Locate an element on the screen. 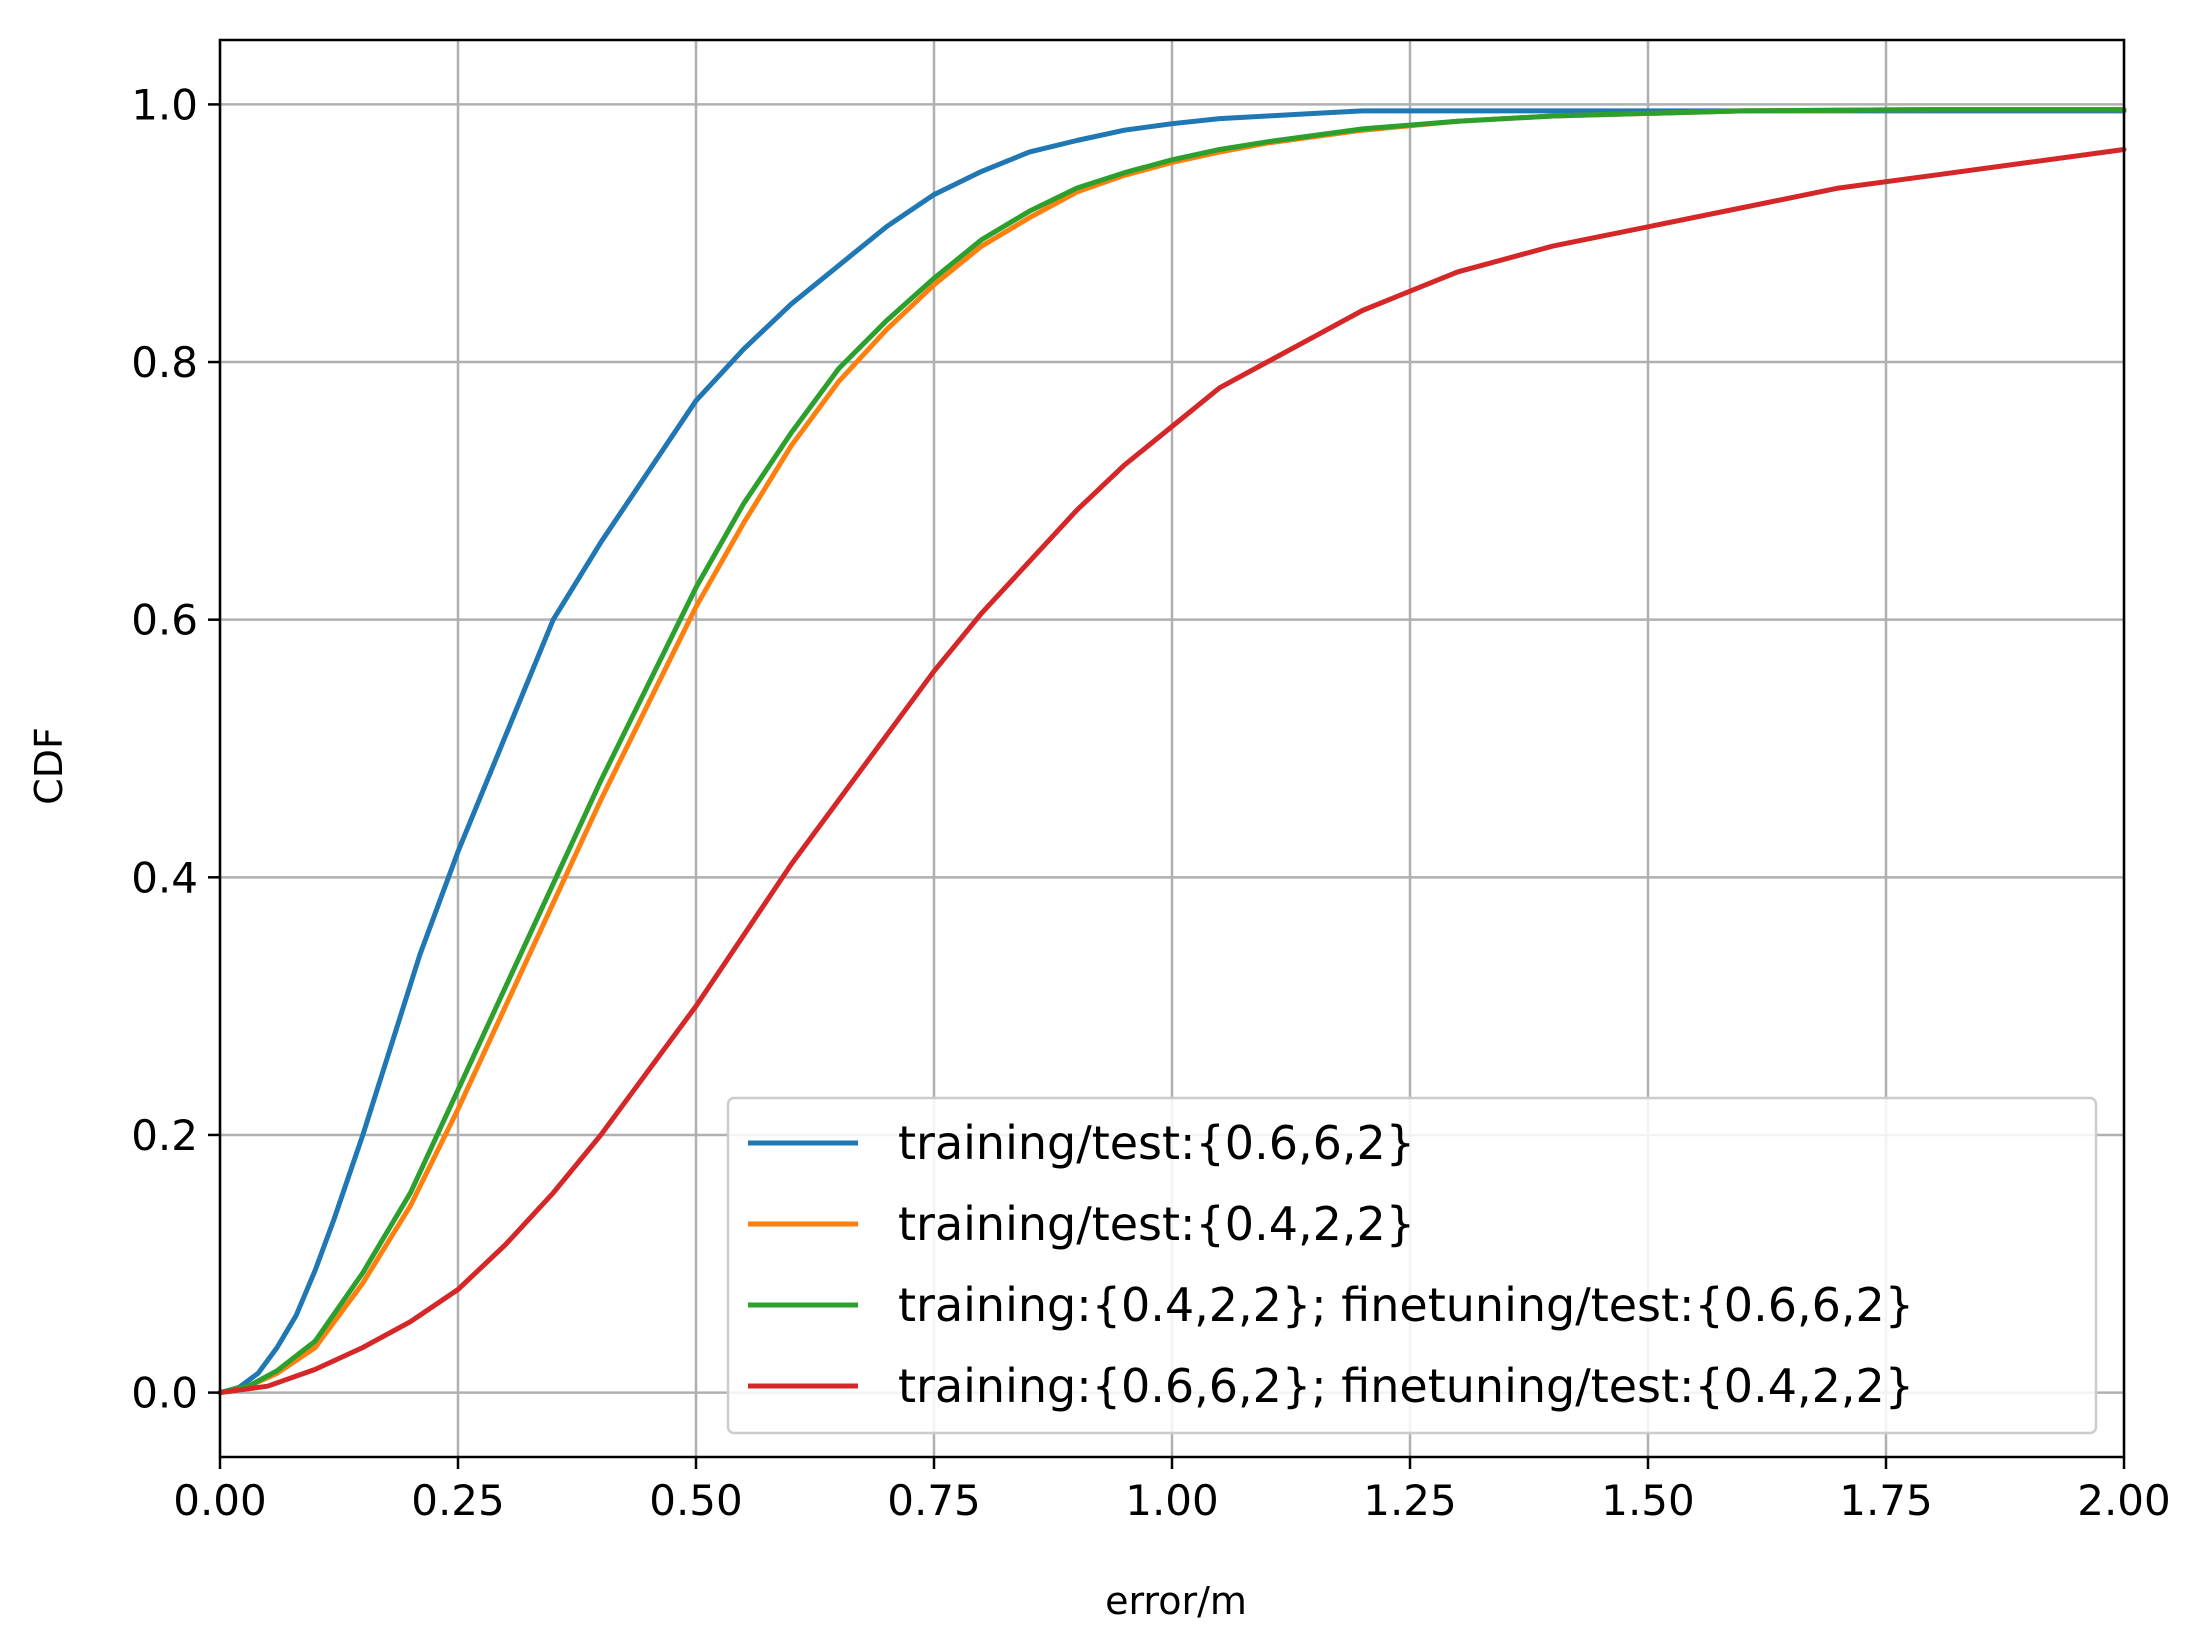  y-tick-label: 0.2 is located at coordinates (164, 1135).